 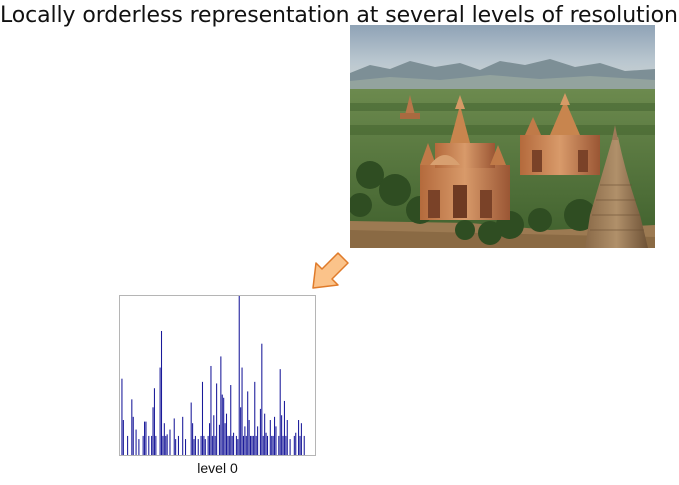 What do you see at coordinates (213, 375) in the screenshot?
I see `histogram-bars` at bounding box center [213, 375].